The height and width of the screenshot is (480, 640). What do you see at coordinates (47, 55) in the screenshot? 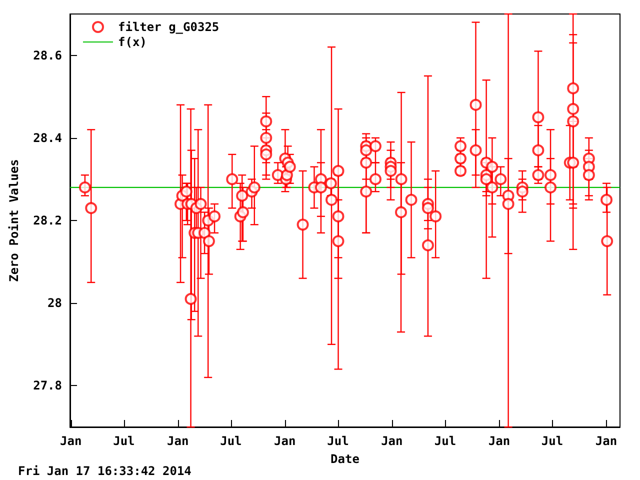
I see `y-tick-label: 28.6` at bounding box center [47, 55].